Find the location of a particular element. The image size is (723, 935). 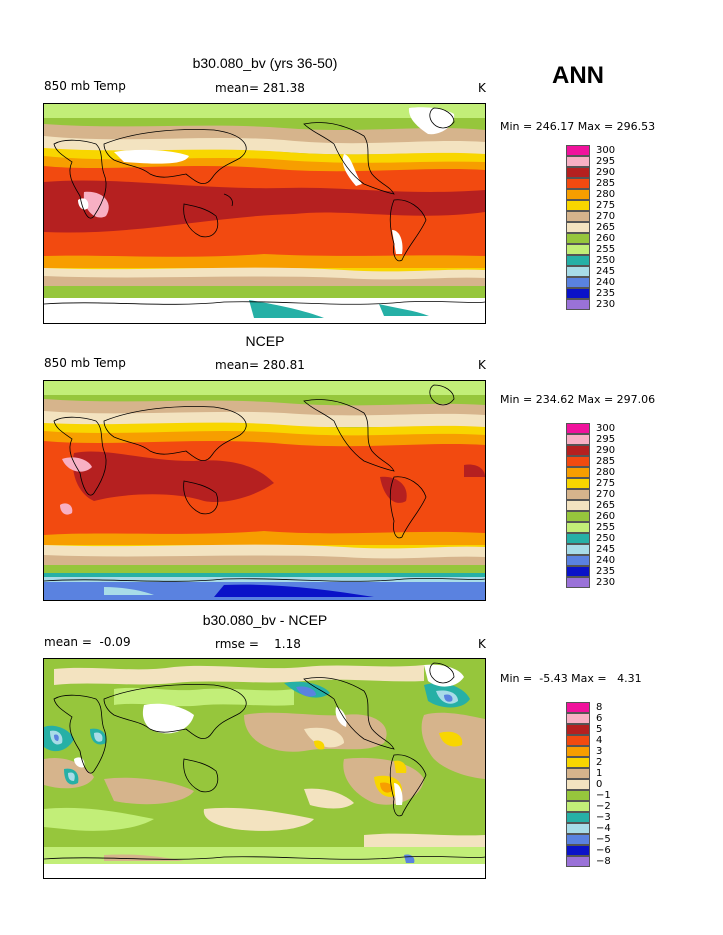

panel-3-map is located at coordinates (264, 768).